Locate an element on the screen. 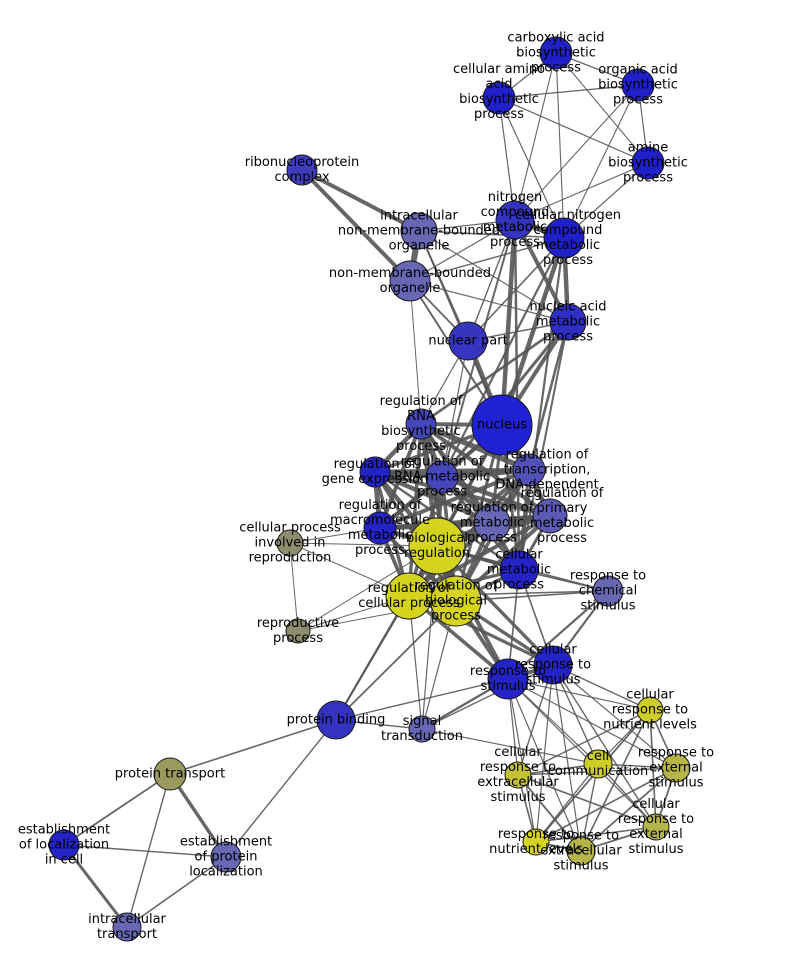 The image size is (786, 971). graph-node-cellular_nitrogen_compound_metabolic_process is located at coordinates (564, 238).